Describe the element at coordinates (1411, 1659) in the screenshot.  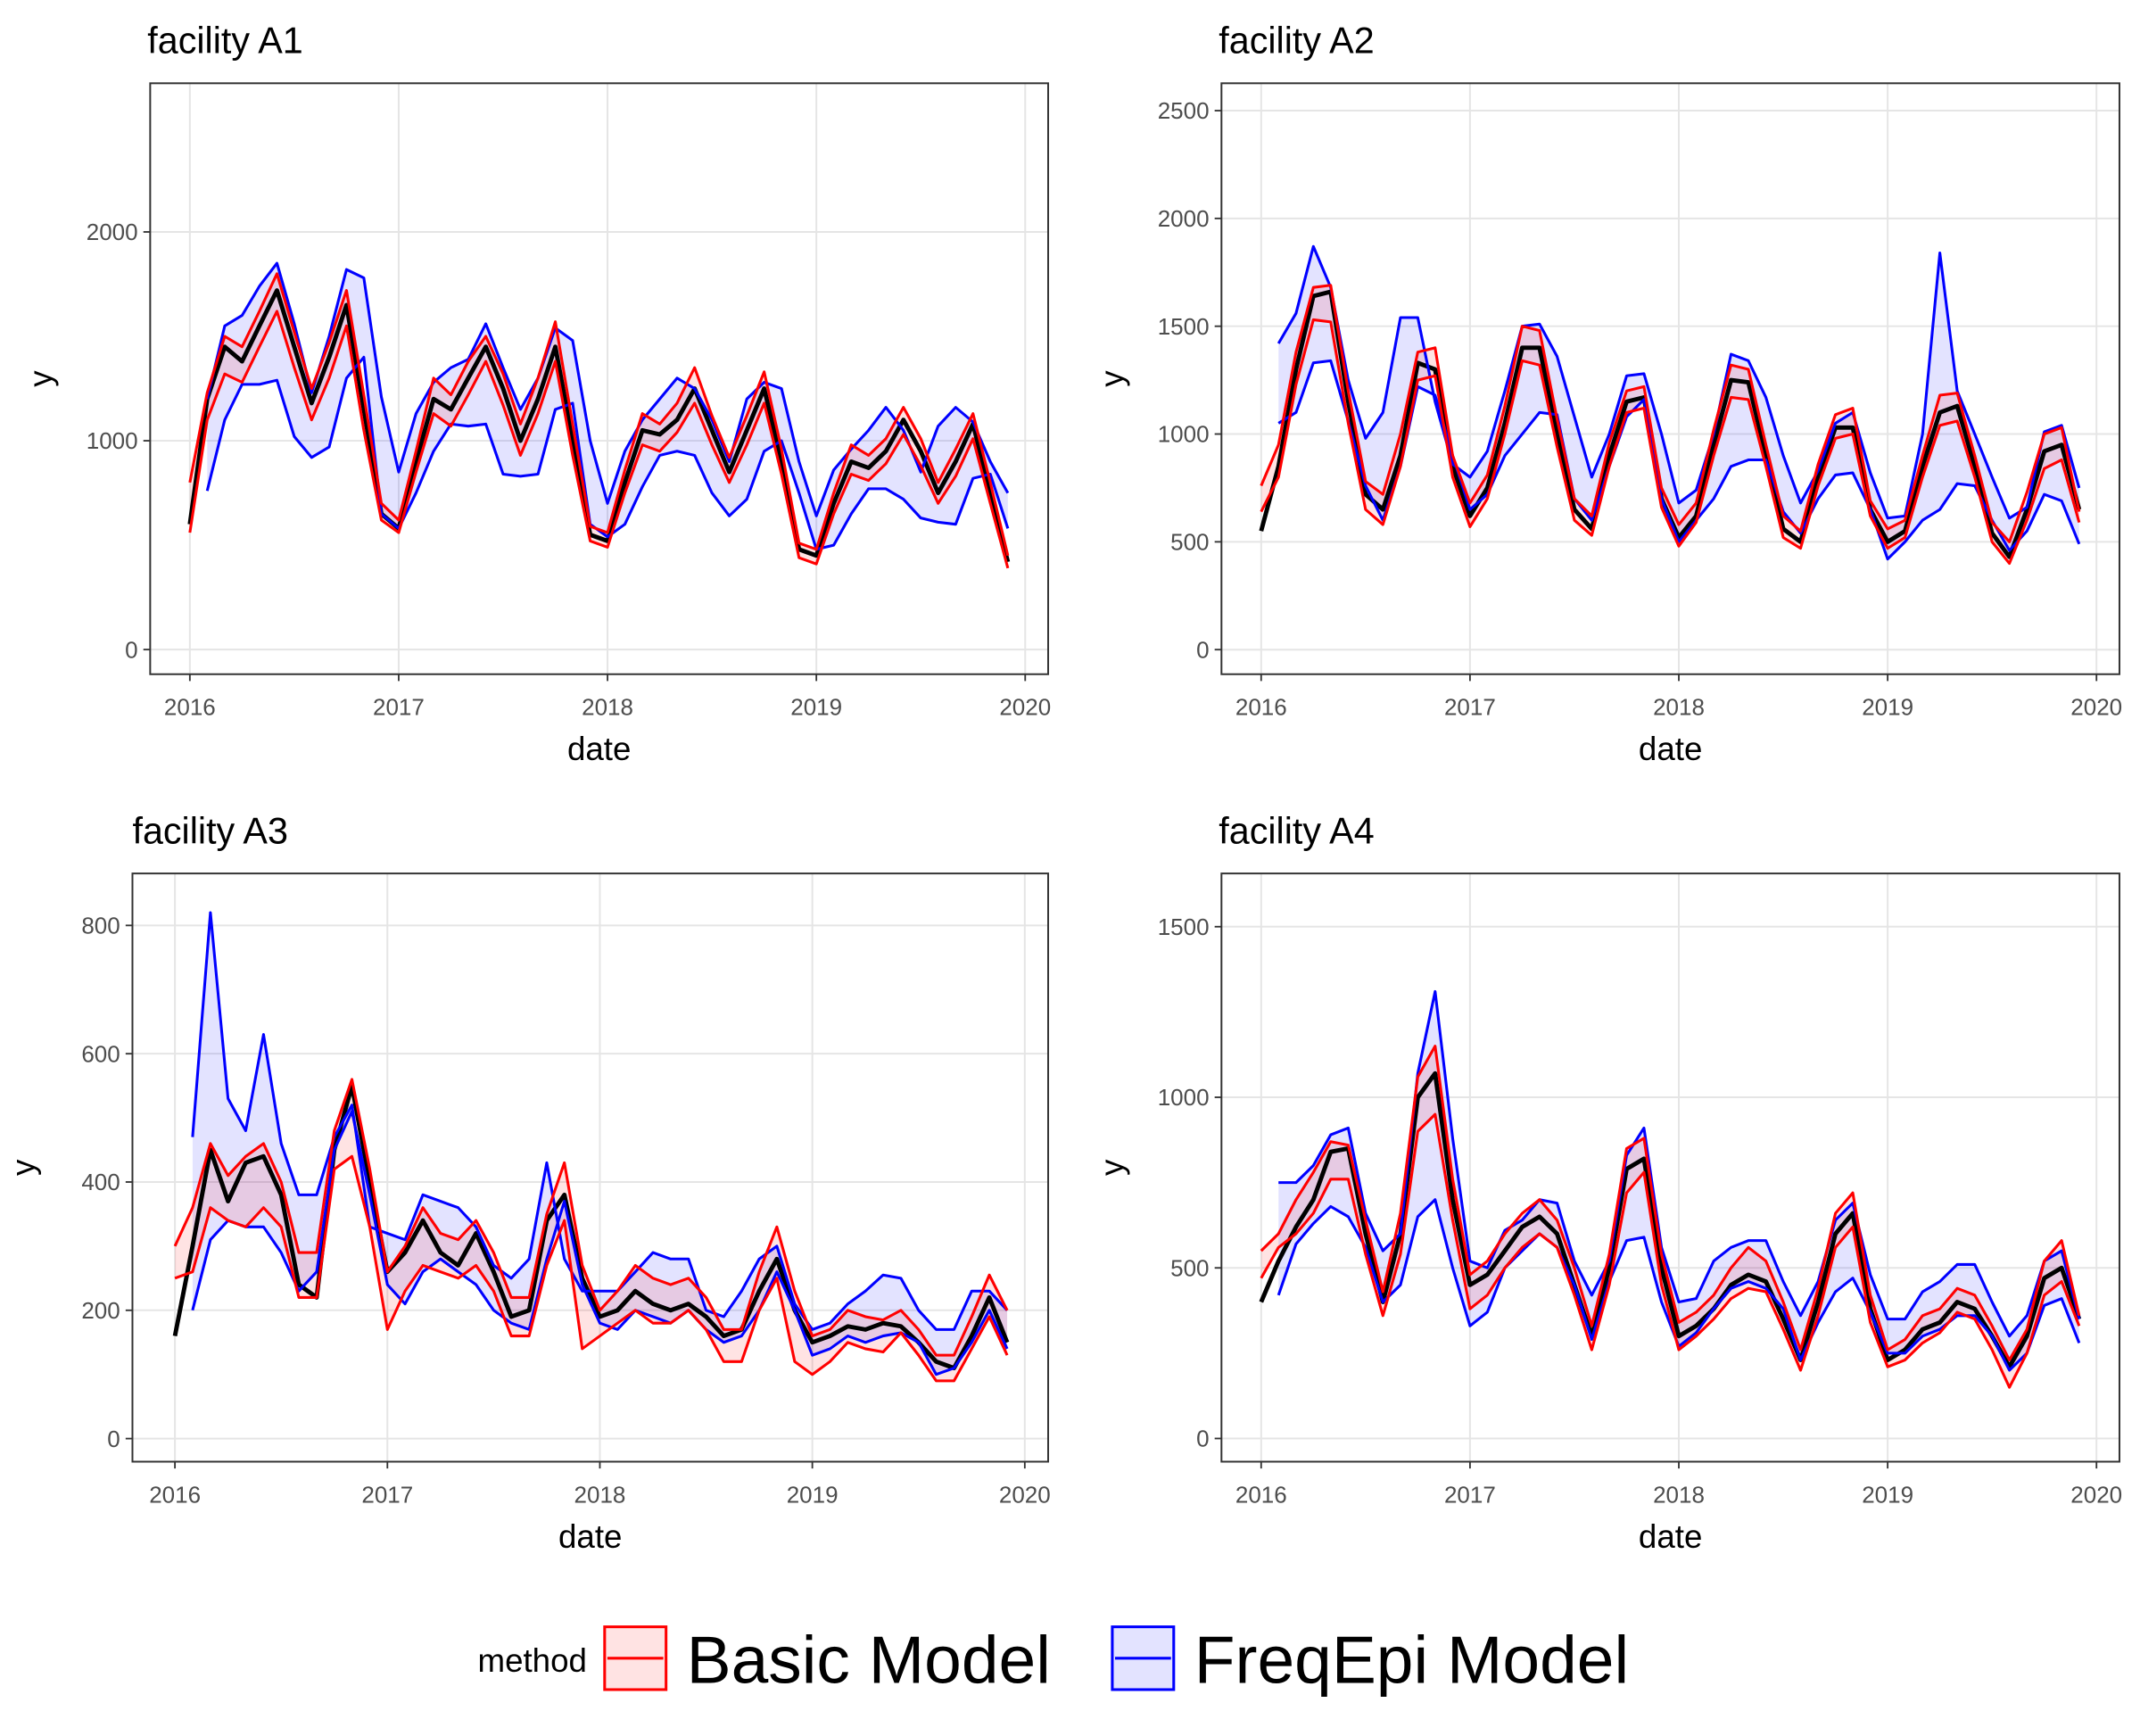
I see `legend-label: FreqEpi Model` at that location.